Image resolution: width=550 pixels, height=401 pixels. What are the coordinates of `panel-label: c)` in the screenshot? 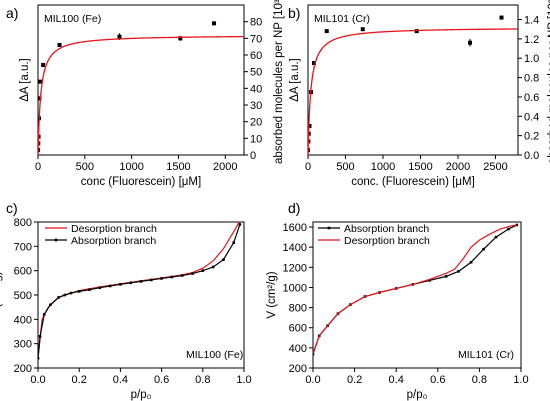 It's located at (12, 208).